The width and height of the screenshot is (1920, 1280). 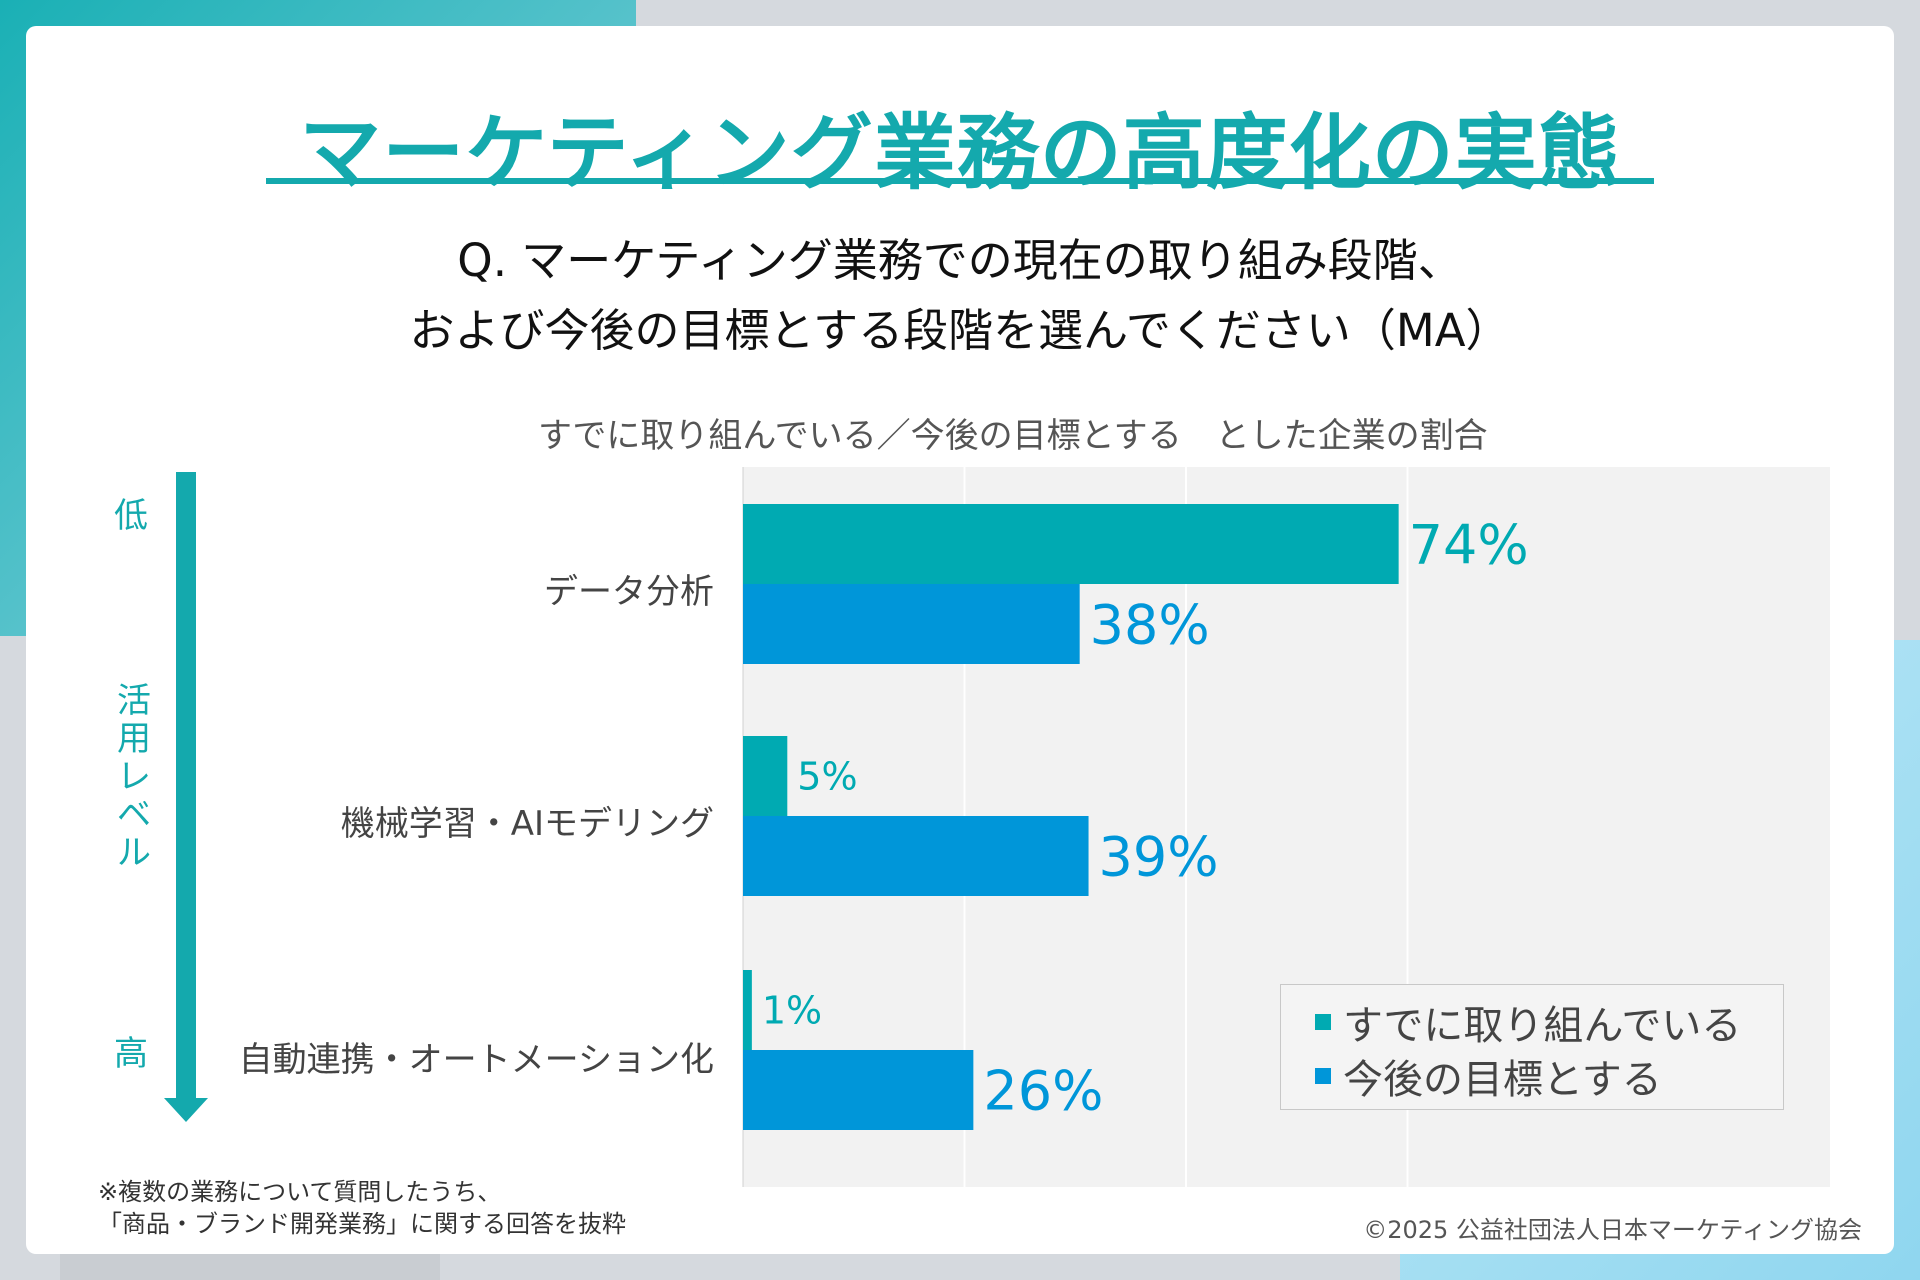 I want to click on title-underline, so click(x=960, y=181).